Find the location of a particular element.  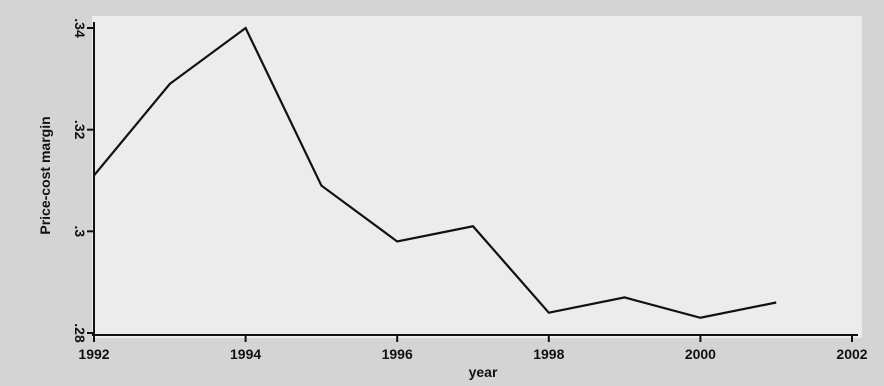

x-tick-label: 2002 is located at coordinates (851, 354).